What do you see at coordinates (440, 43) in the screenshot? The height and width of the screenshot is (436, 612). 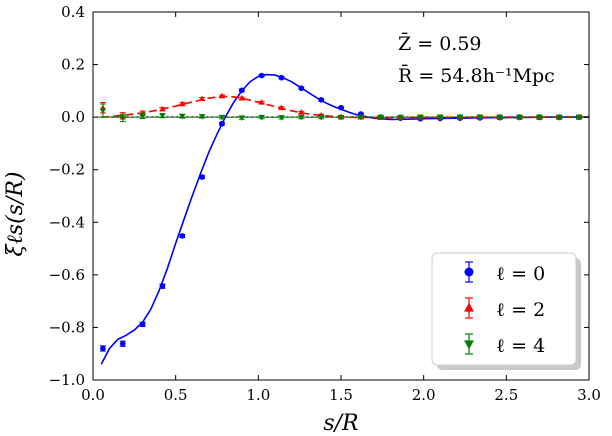 I see `annotation-z-bar: Z̄ = 0.59` at bounding box center [440, 43].